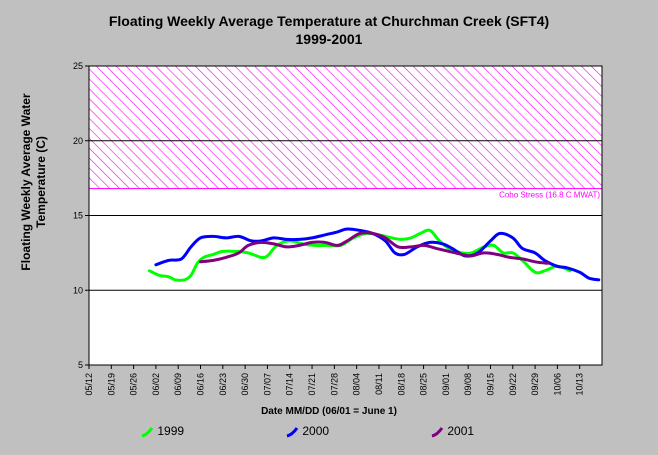 Image resolution: width=658 pixels, height=455 pixels. I want to click on x-tick-label-08-04: 08/04, so click(357, 384).